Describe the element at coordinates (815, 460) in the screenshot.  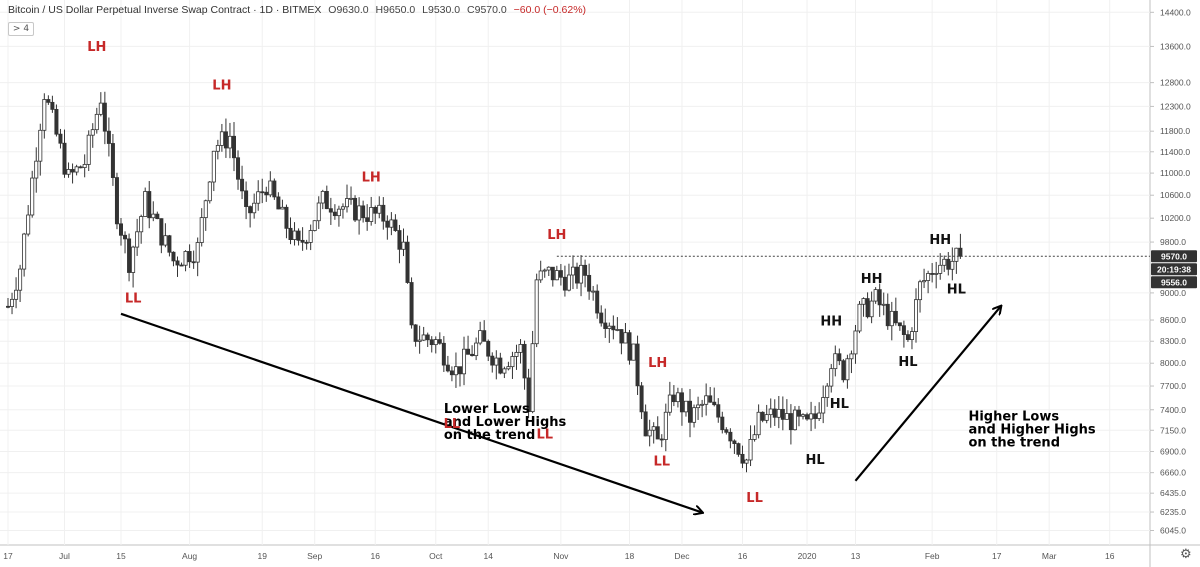
I see `bullish-swing-label: HL` at that location.